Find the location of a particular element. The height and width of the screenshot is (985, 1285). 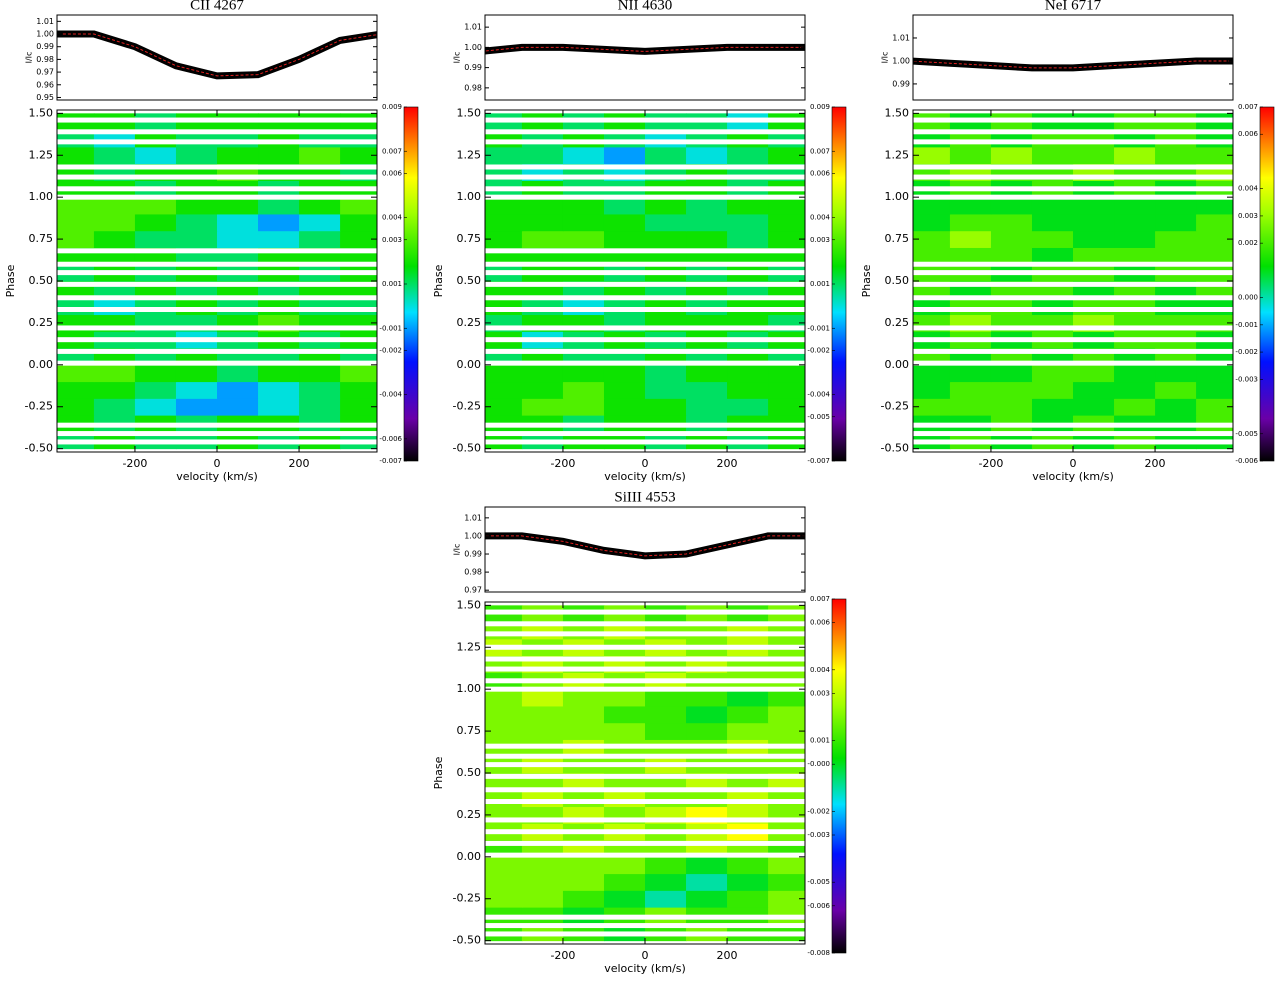

y-tick-label: -0.25 is located at coordinates (895, 406).